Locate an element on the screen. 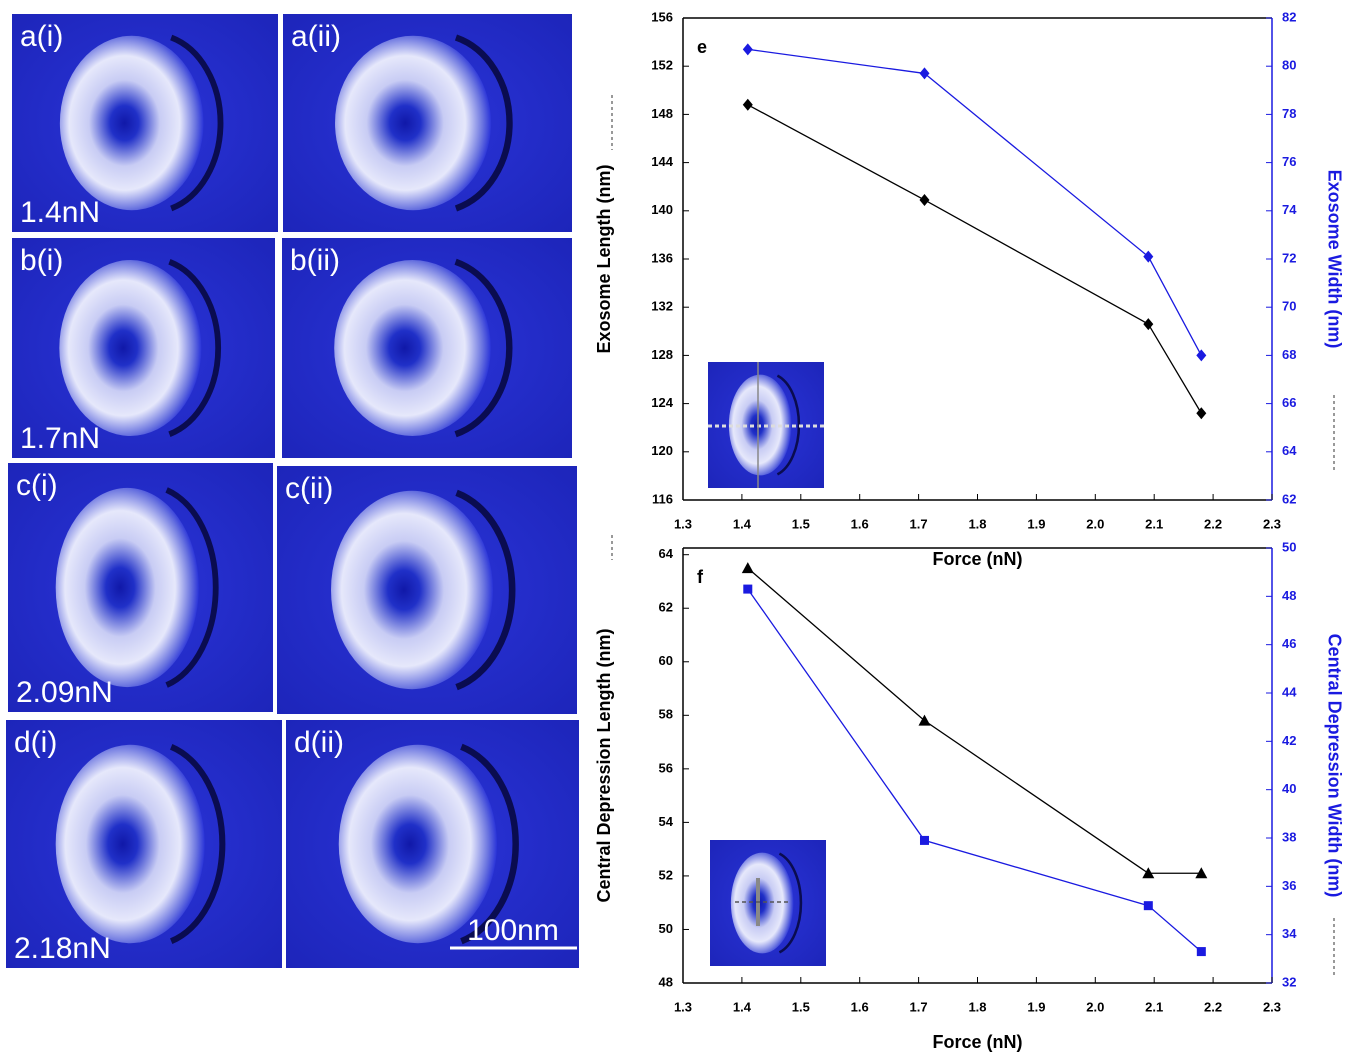  y-tick-label: 124 is located at coordinates (662, 402).